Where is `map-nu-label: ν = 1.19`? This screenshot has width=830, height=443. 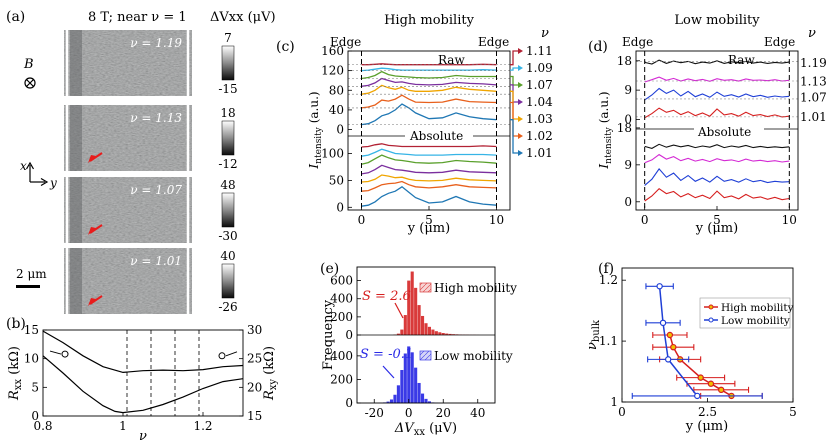 map-nu-label: ν = 1.19 is located at coordinates (156, 43).